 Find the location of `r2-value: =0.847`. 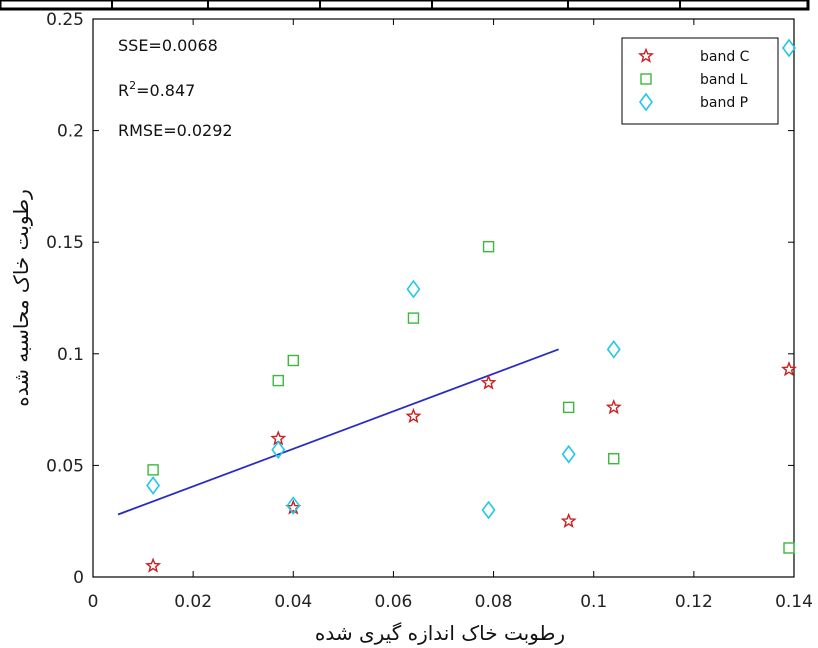

r2-value: =0.847 is located at coordinates (165, 90).